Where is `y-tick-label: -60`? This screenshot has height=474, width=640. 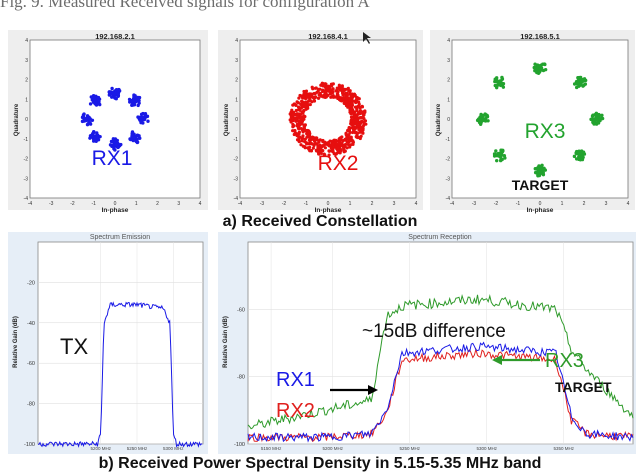
y-tick-label: -60 is located at coordinates (31, 364).